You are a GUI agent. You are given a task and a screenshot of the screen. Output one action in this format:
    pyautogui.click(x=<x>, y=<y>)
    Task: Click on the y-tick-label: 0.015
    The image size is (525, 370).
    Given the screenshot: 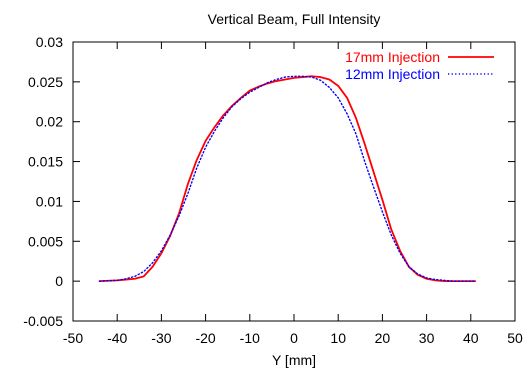 What is the action you would take?
    pyautogui.click(x=45, y=162)
    